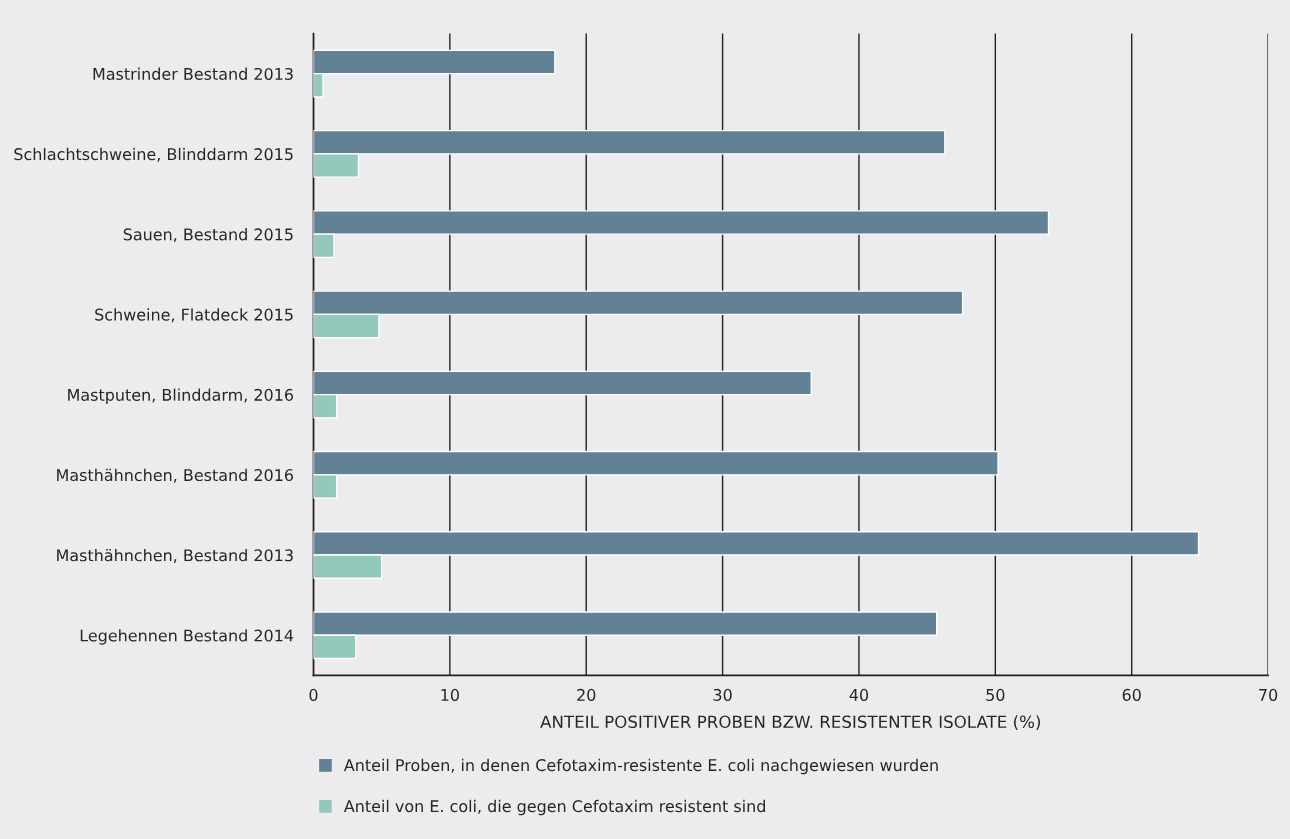 The image size is (1290, 839). I want to click on y-tick-label: Schlachtschweine, Blinddarm 2015, so click(153, 154).